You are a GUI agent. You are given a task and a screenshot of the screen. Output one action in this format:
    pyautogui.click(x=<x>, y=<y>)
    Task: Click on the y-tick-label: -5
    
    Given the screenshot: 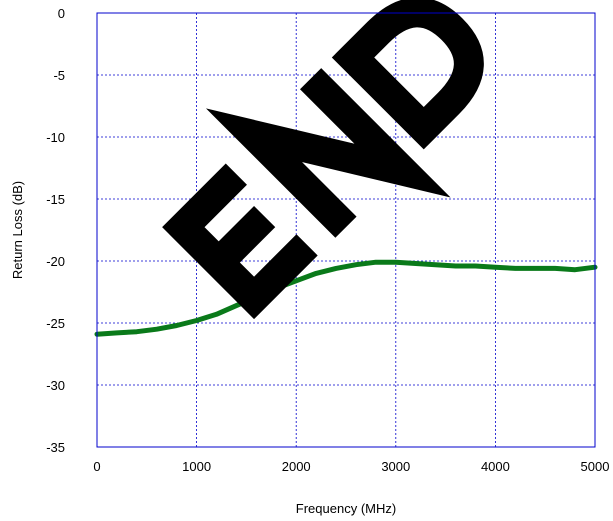 What is the action you would take?
    pyautogui.click(x=59, y=75)
    